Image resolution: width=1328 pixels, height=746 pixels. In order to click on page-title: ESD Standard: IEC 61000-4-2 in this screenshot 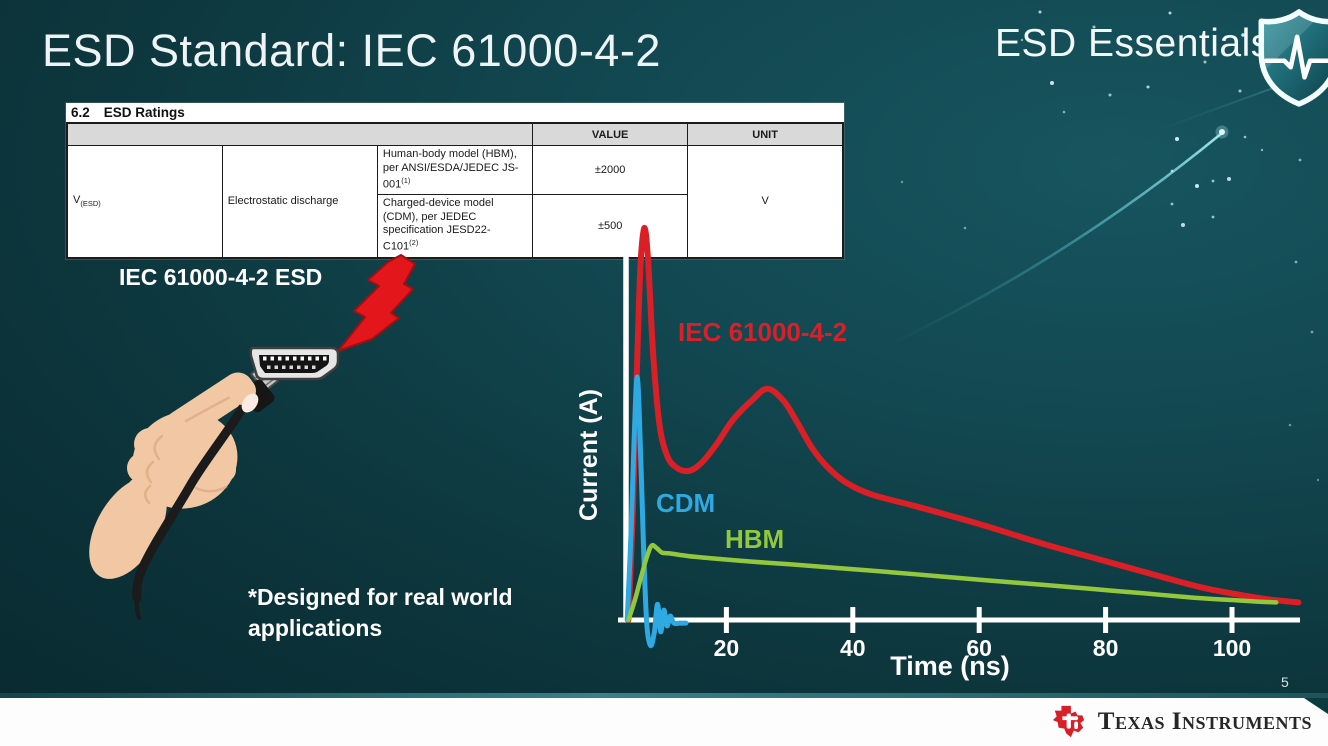, I will do `click(351, 50)`.